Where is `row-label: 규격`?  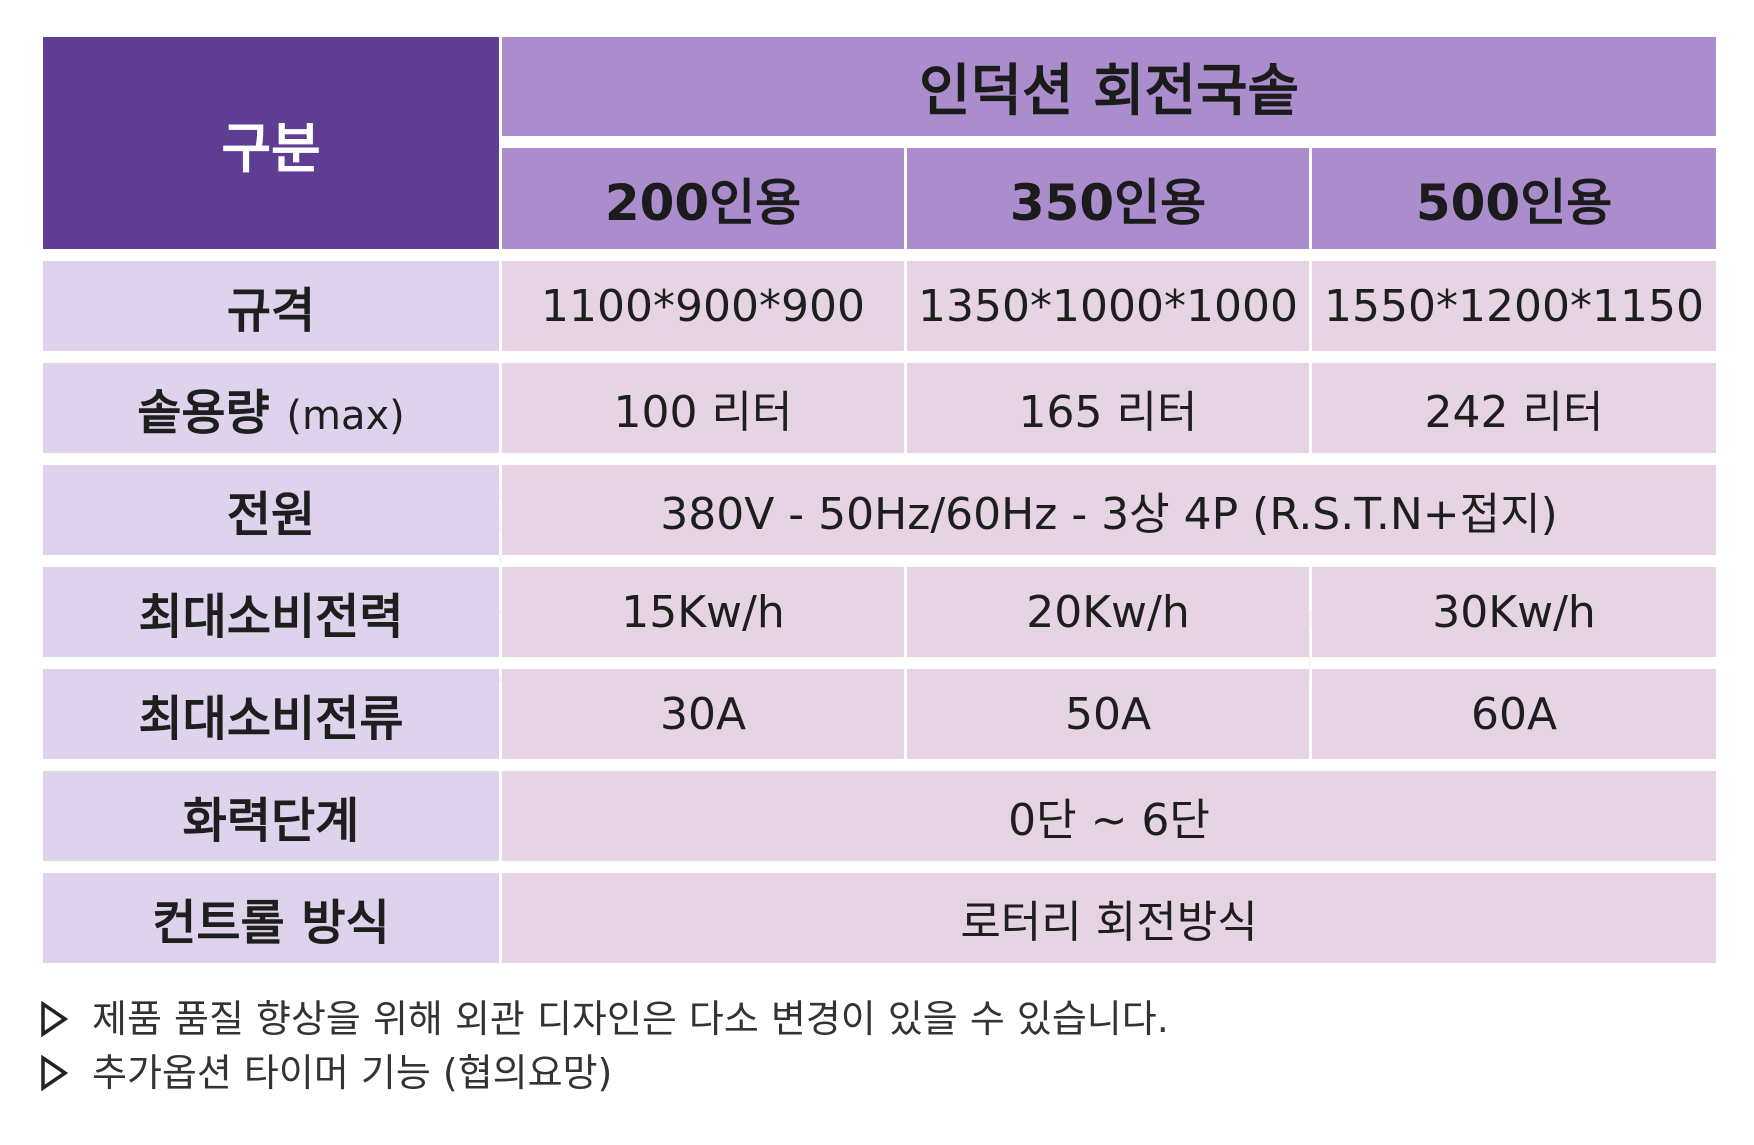 row-label: 규격 is located at coordinates (271, 312).